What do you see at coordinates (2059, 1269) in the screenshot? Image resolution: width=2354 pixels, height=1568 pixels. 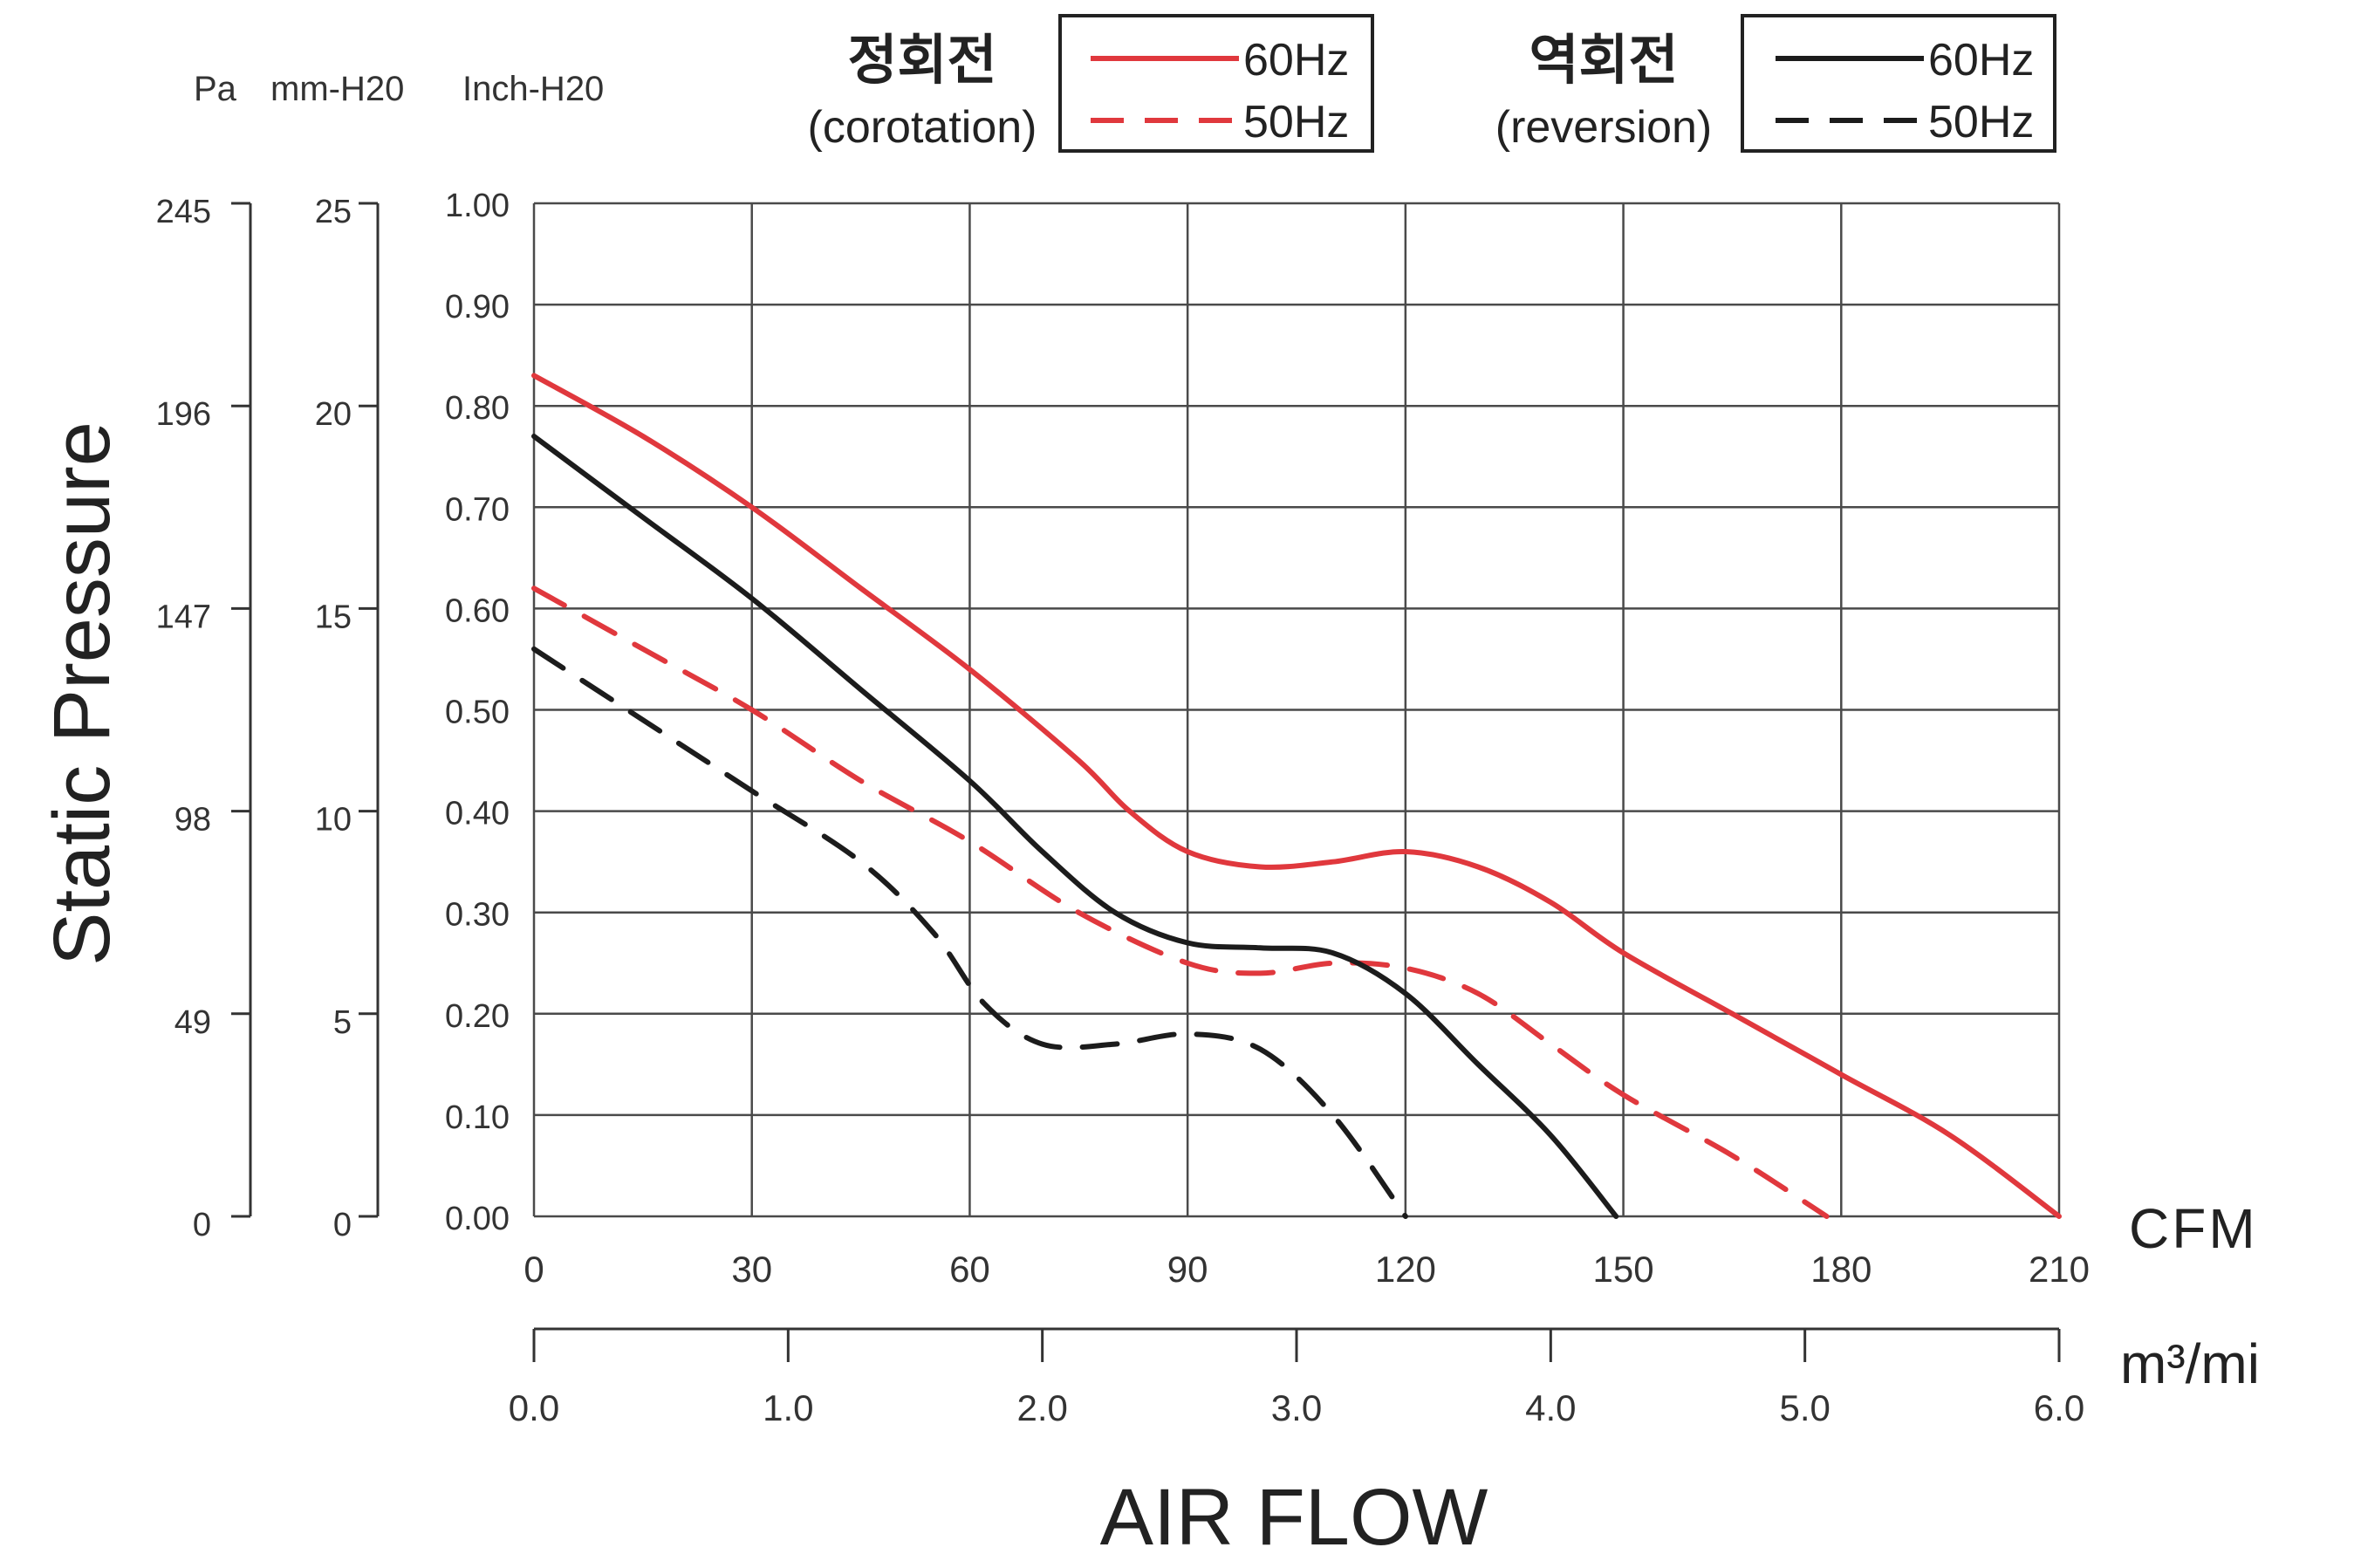 I see `x-tick-label: 210` at bounding box center [2059, 1269].